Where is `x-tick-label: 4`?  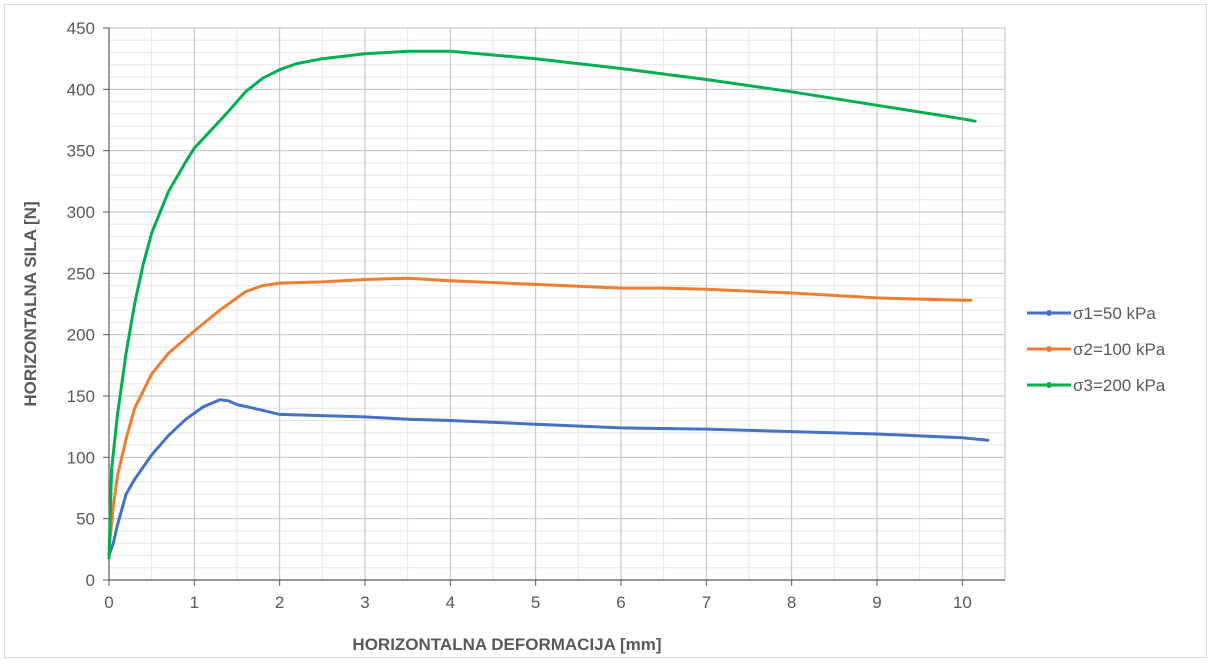 x-tick-label: 4 is located at coordinates (450, 602).